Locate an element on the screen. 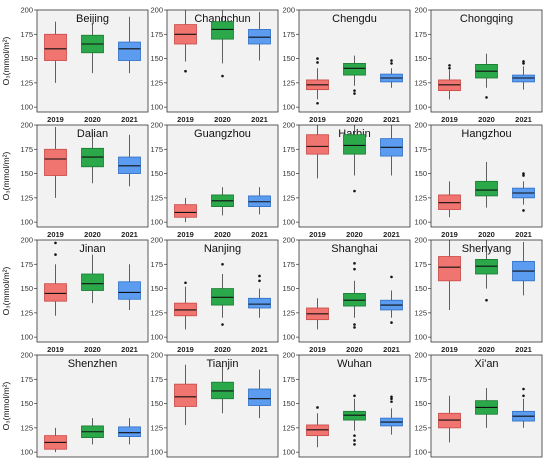 The image size is (550, 462). panel-title: Hangzhou is located at coordinates (486, 134).